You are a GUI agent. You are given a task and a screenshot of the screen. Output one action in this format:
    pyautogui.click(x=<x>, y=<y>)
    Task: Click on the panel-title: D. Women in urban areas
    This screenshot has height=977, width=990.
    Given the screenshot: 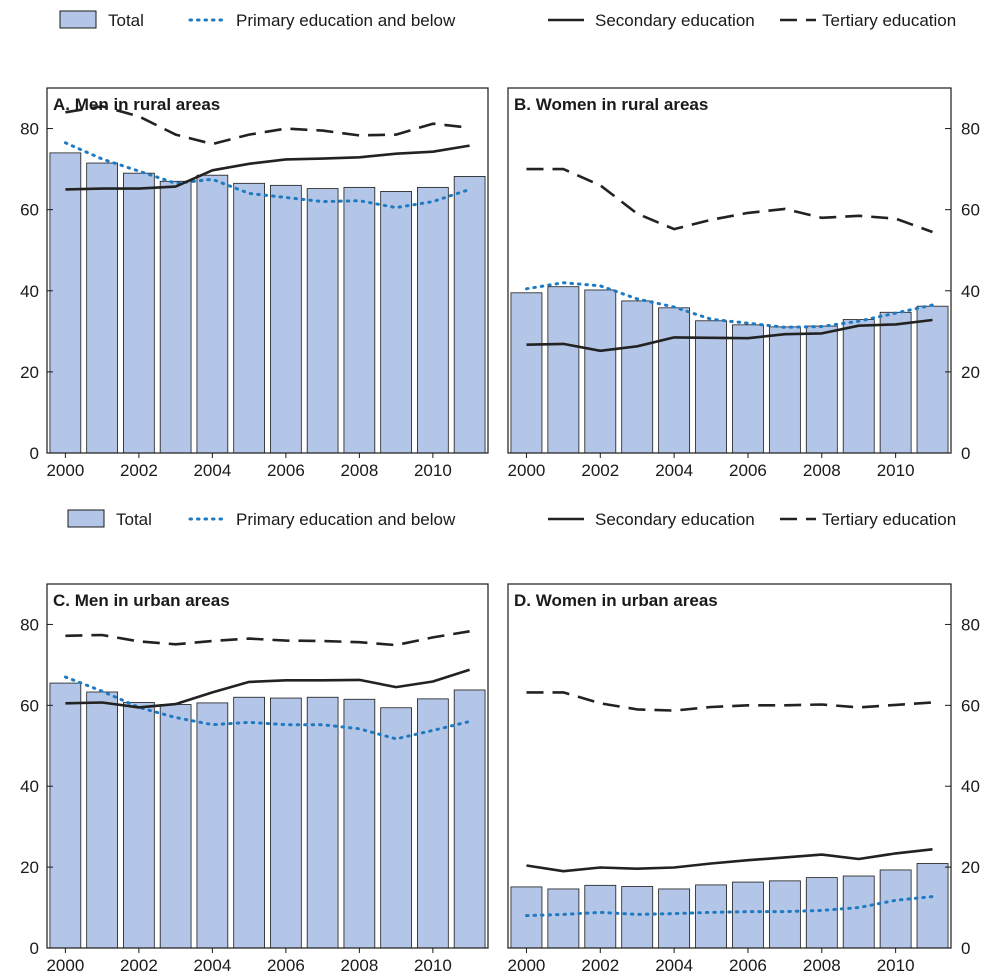 What is the action you would take?
    pyautogui.click(x=616, y=600)
    